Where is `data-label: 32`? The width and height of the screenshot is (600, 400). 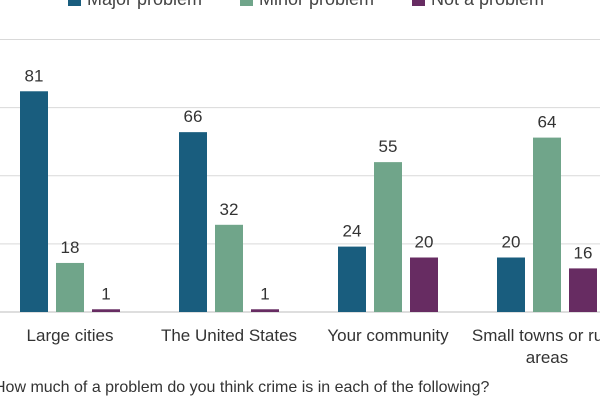 data-label: 32 is located at coordinates (229, 209).